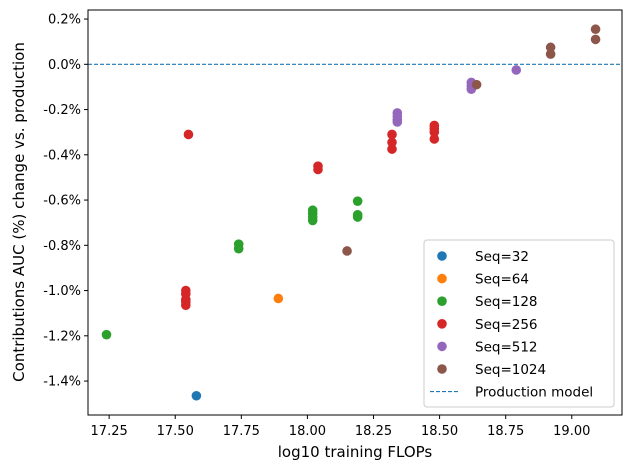  Describe the element at coordinates (109, 431) in the screenshot. I see `x-tick-label: 17.25` at that location.